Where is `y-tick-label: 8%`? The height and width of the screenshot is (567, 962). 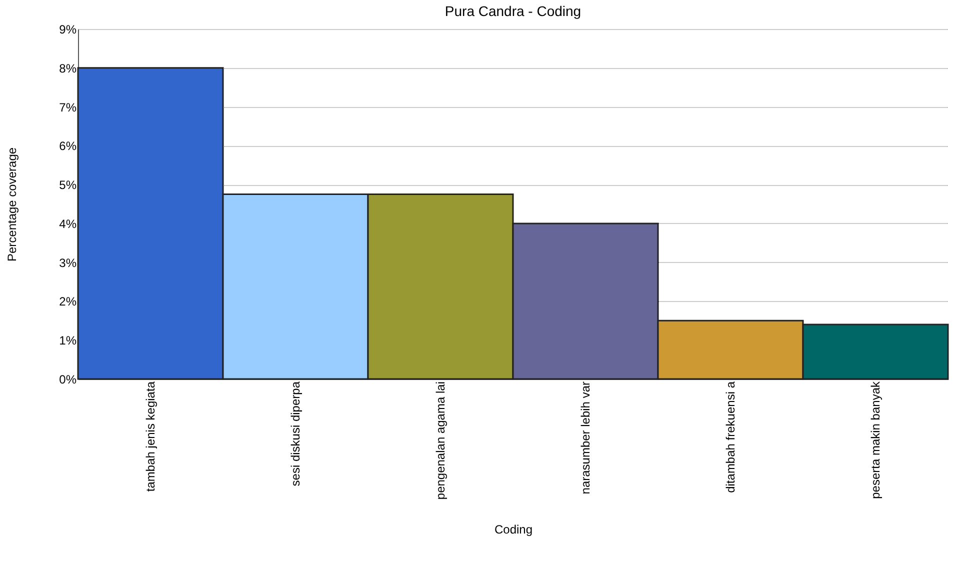 y-tick-label: 8% is located at coordinates (68, 68).